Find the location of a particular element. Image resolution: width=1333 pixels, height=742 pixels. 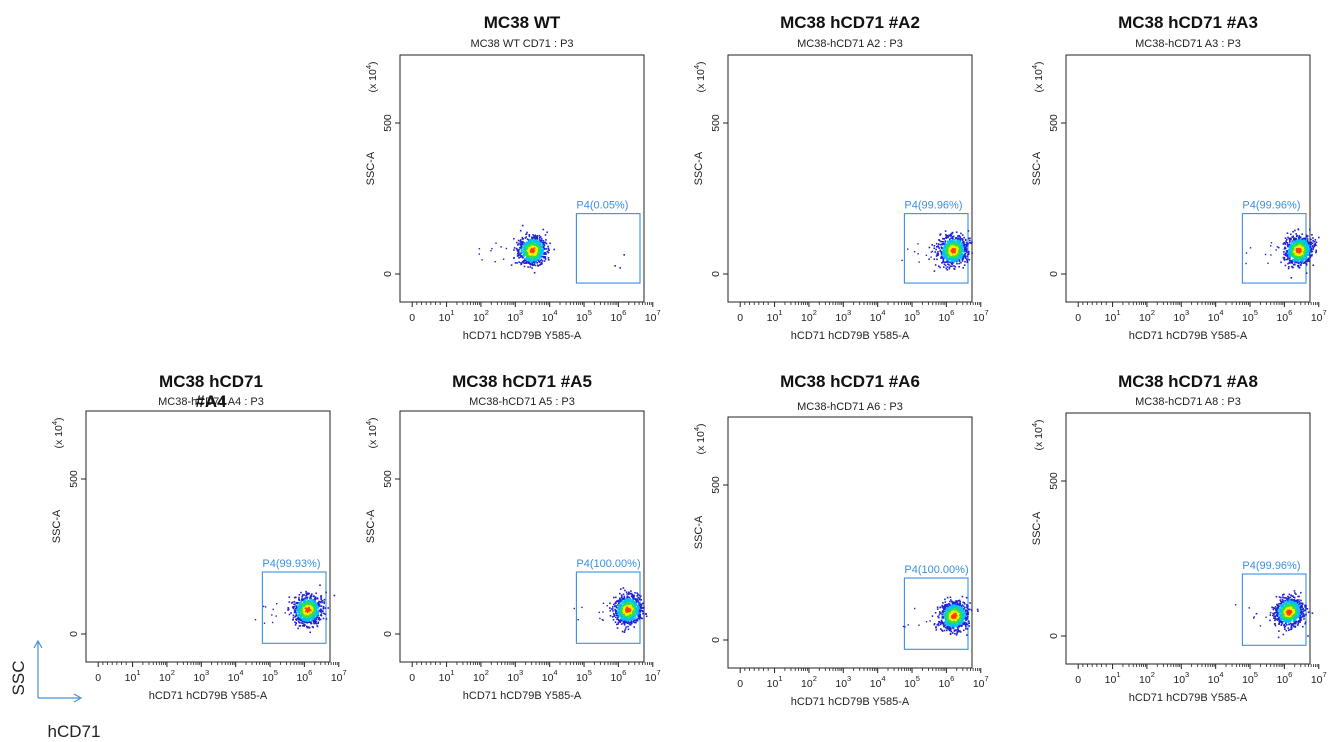

y-tick-label: 0 is located at coordinates (1054, 274).